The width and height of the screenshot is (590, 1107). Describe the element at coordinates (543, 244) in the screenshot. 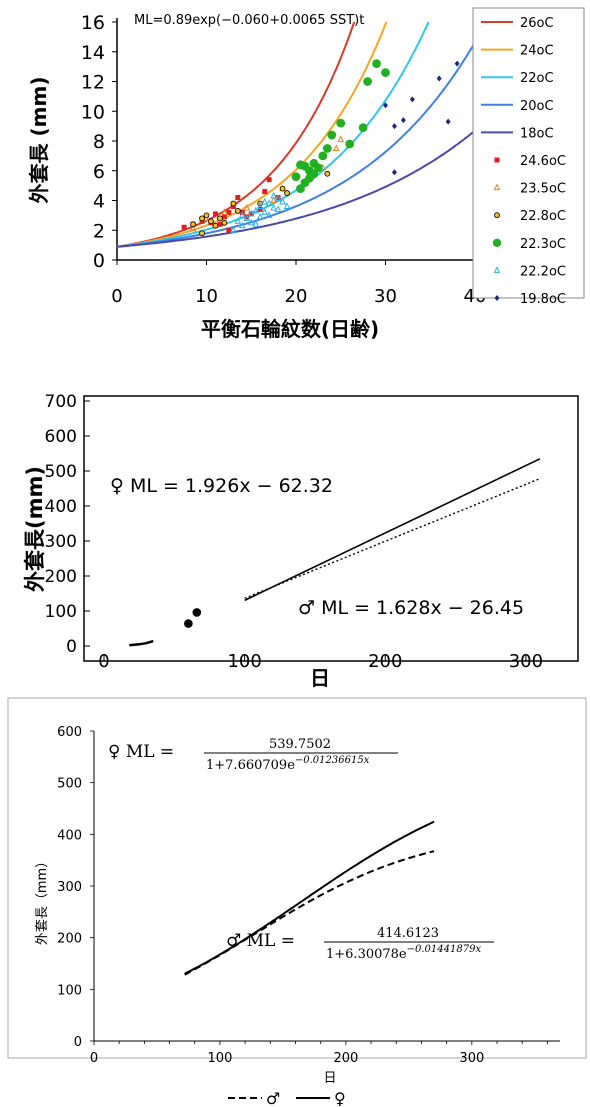

I see `legend-label-22.3oC: 22.3oC` at that location.